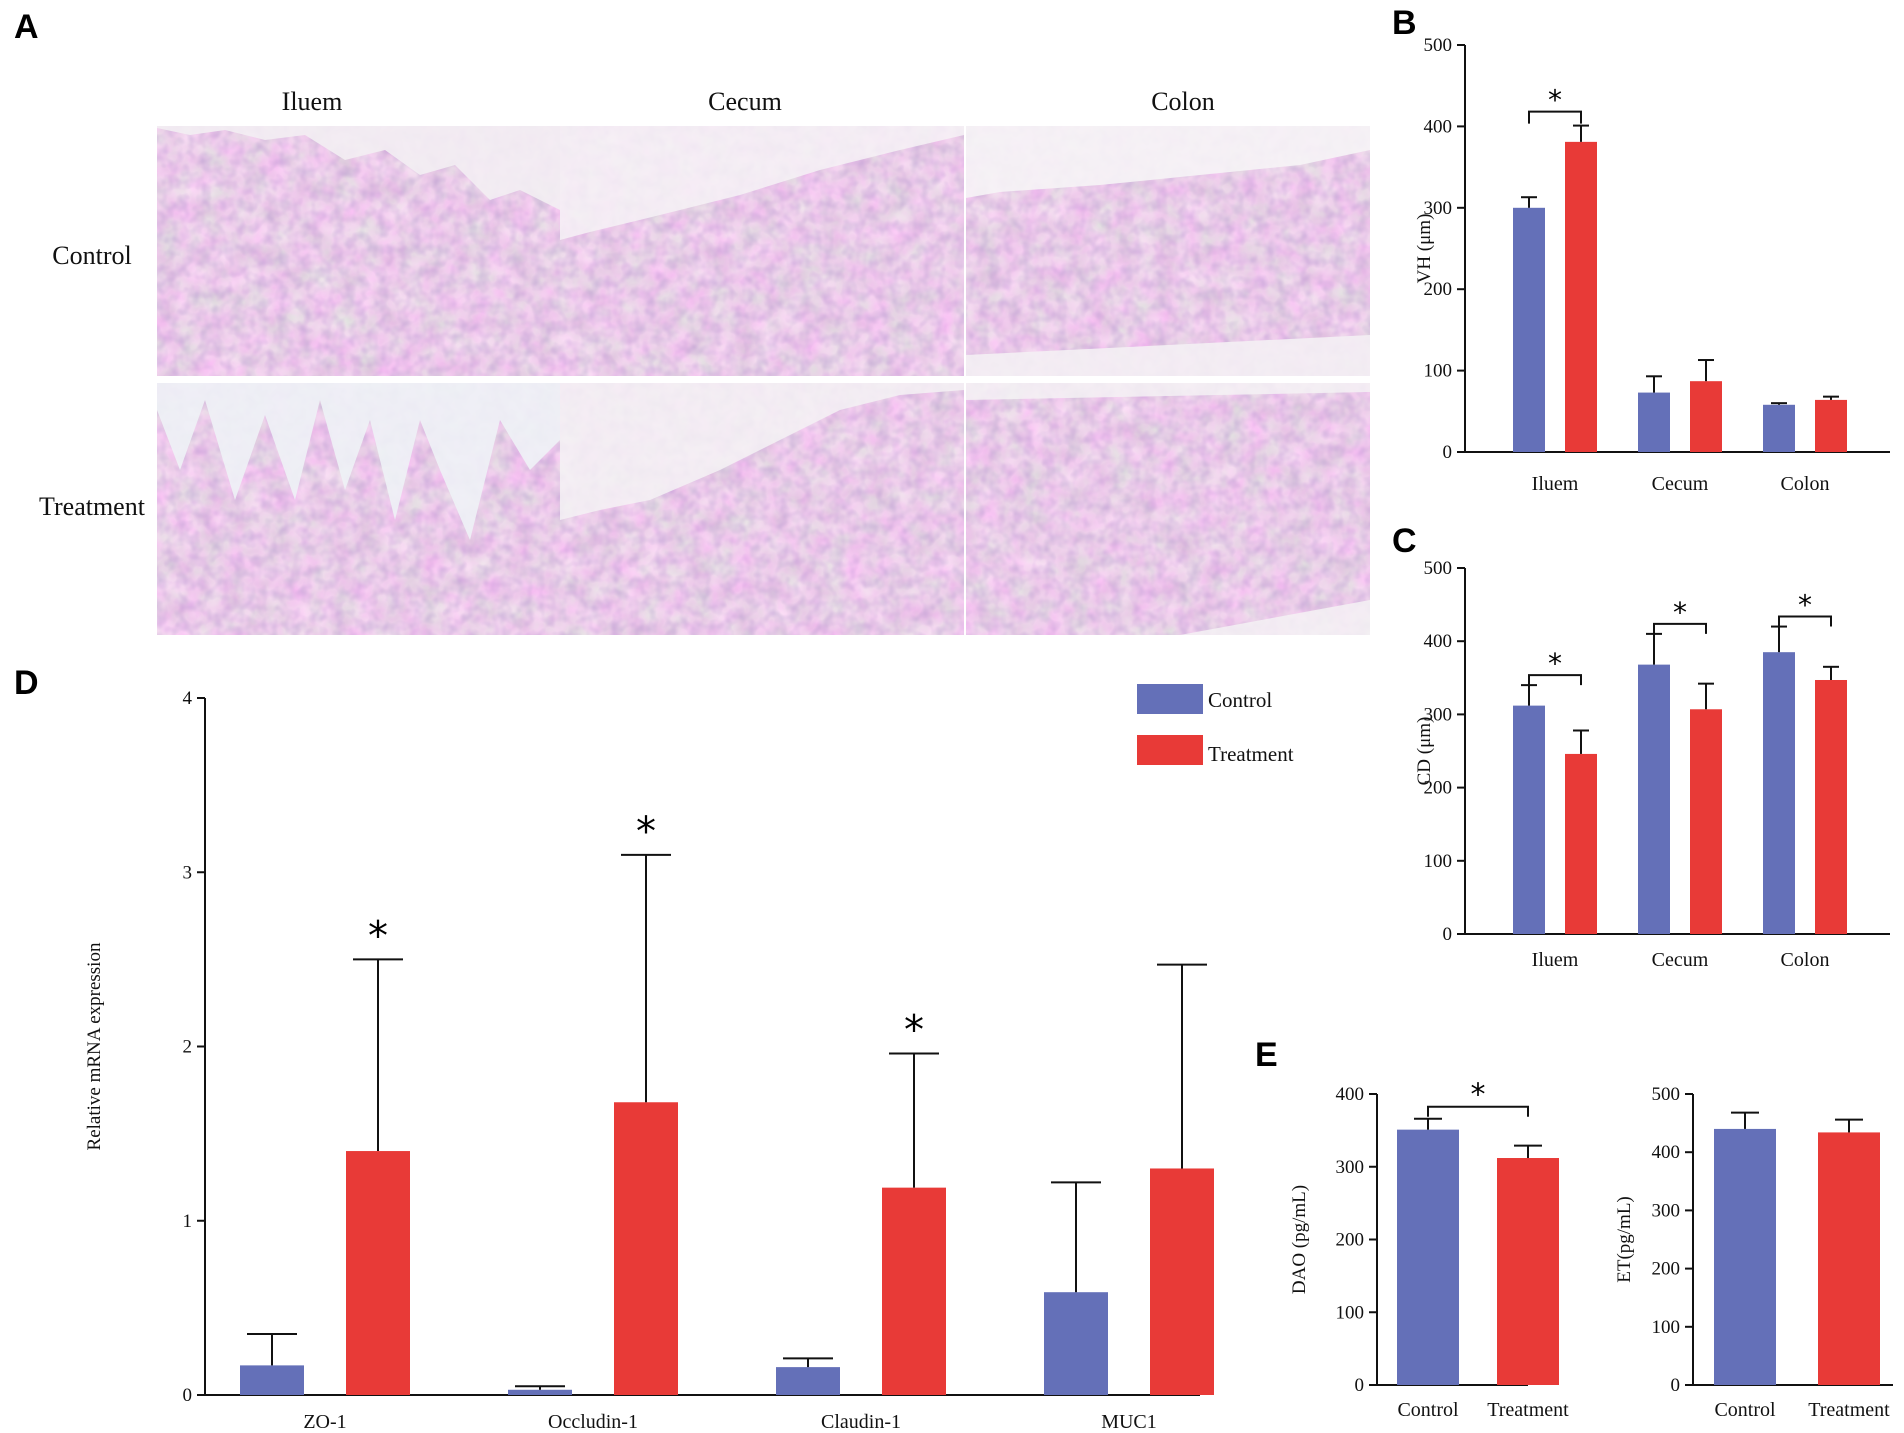 The height and width of the screenshot is (1433, 1904). Describe the element at coordinates (188, 698) in the screenshot. I see `y-tick-label: 4` at that location.